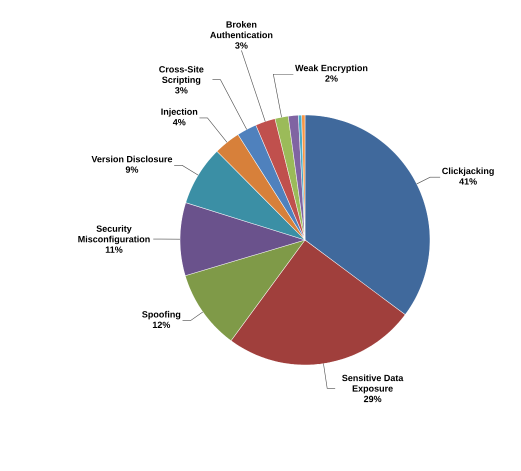 This screenshot has width=521, height=471. Describe the element at coordinates (331, 78) in the screenshot. I see `data-label: 2%` at that location.